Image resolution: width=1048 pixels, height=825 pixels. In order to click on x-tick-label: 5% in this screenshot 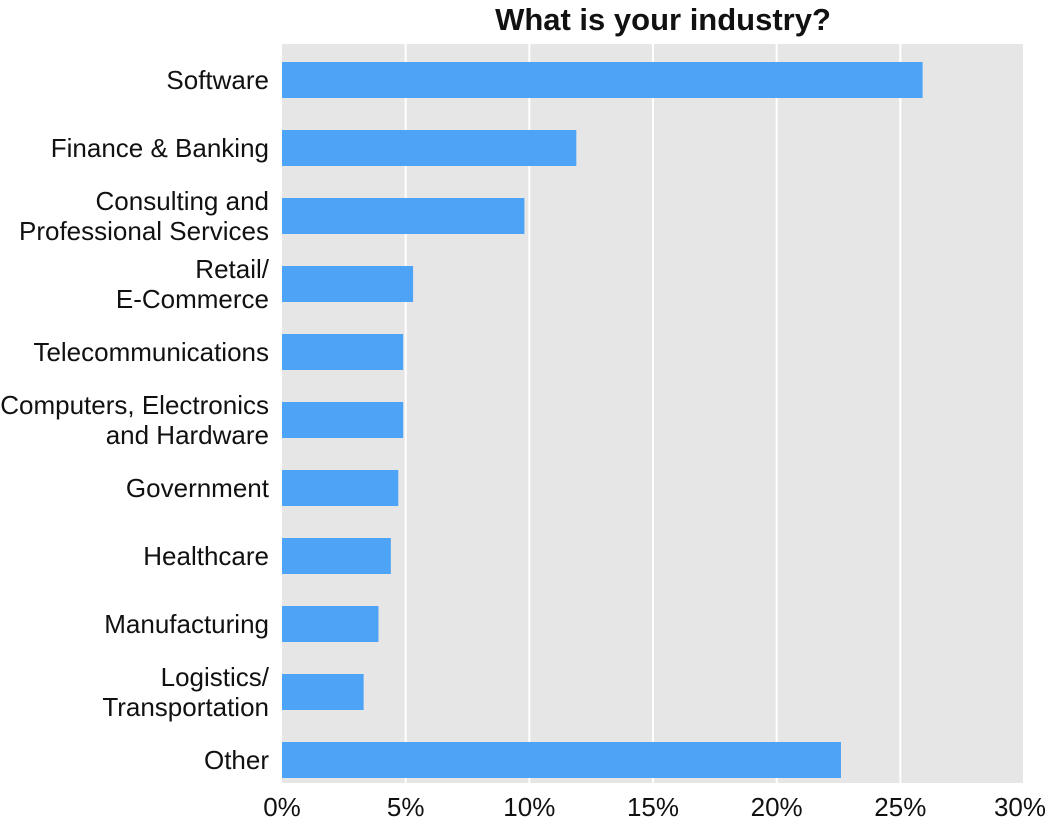, I will do `click(406, 807)`.